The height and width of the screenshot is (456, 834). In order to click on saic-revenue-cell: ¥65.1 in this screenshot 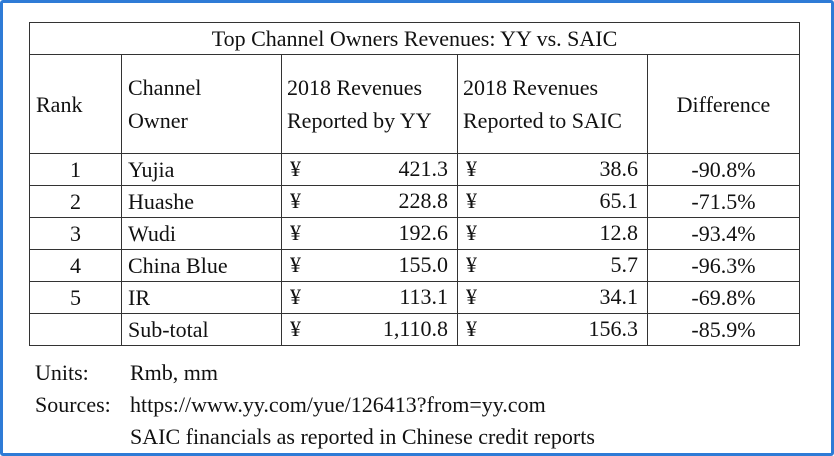, I will do `click(552, 201)`.